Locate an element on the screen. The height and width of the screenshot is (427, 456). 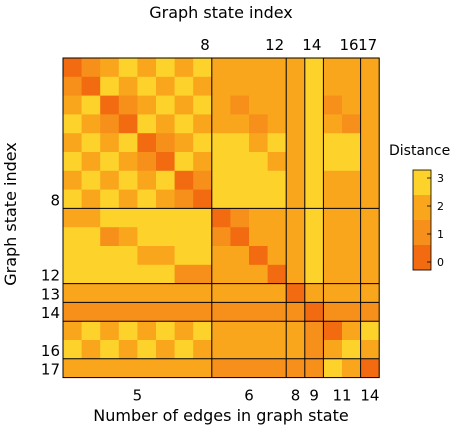
top-tick-label-12: 12 is located at coordinates (274, 45).